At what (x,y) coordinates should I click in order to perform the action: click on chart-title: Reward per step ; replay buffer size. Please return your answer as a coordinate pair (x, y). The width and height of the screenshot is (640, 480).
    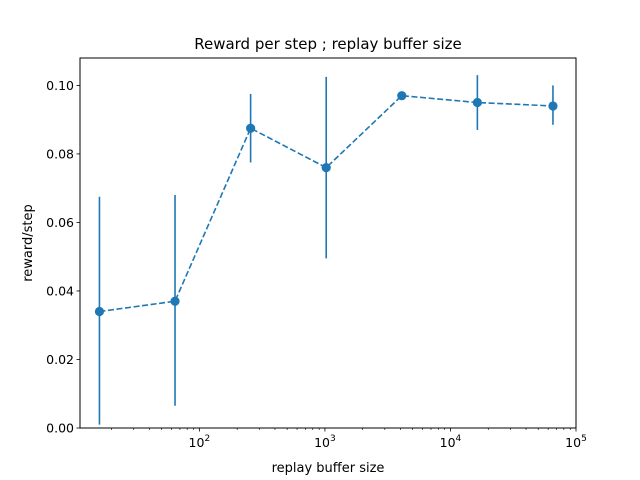
    Looking at the image, I should click on (328, 44).